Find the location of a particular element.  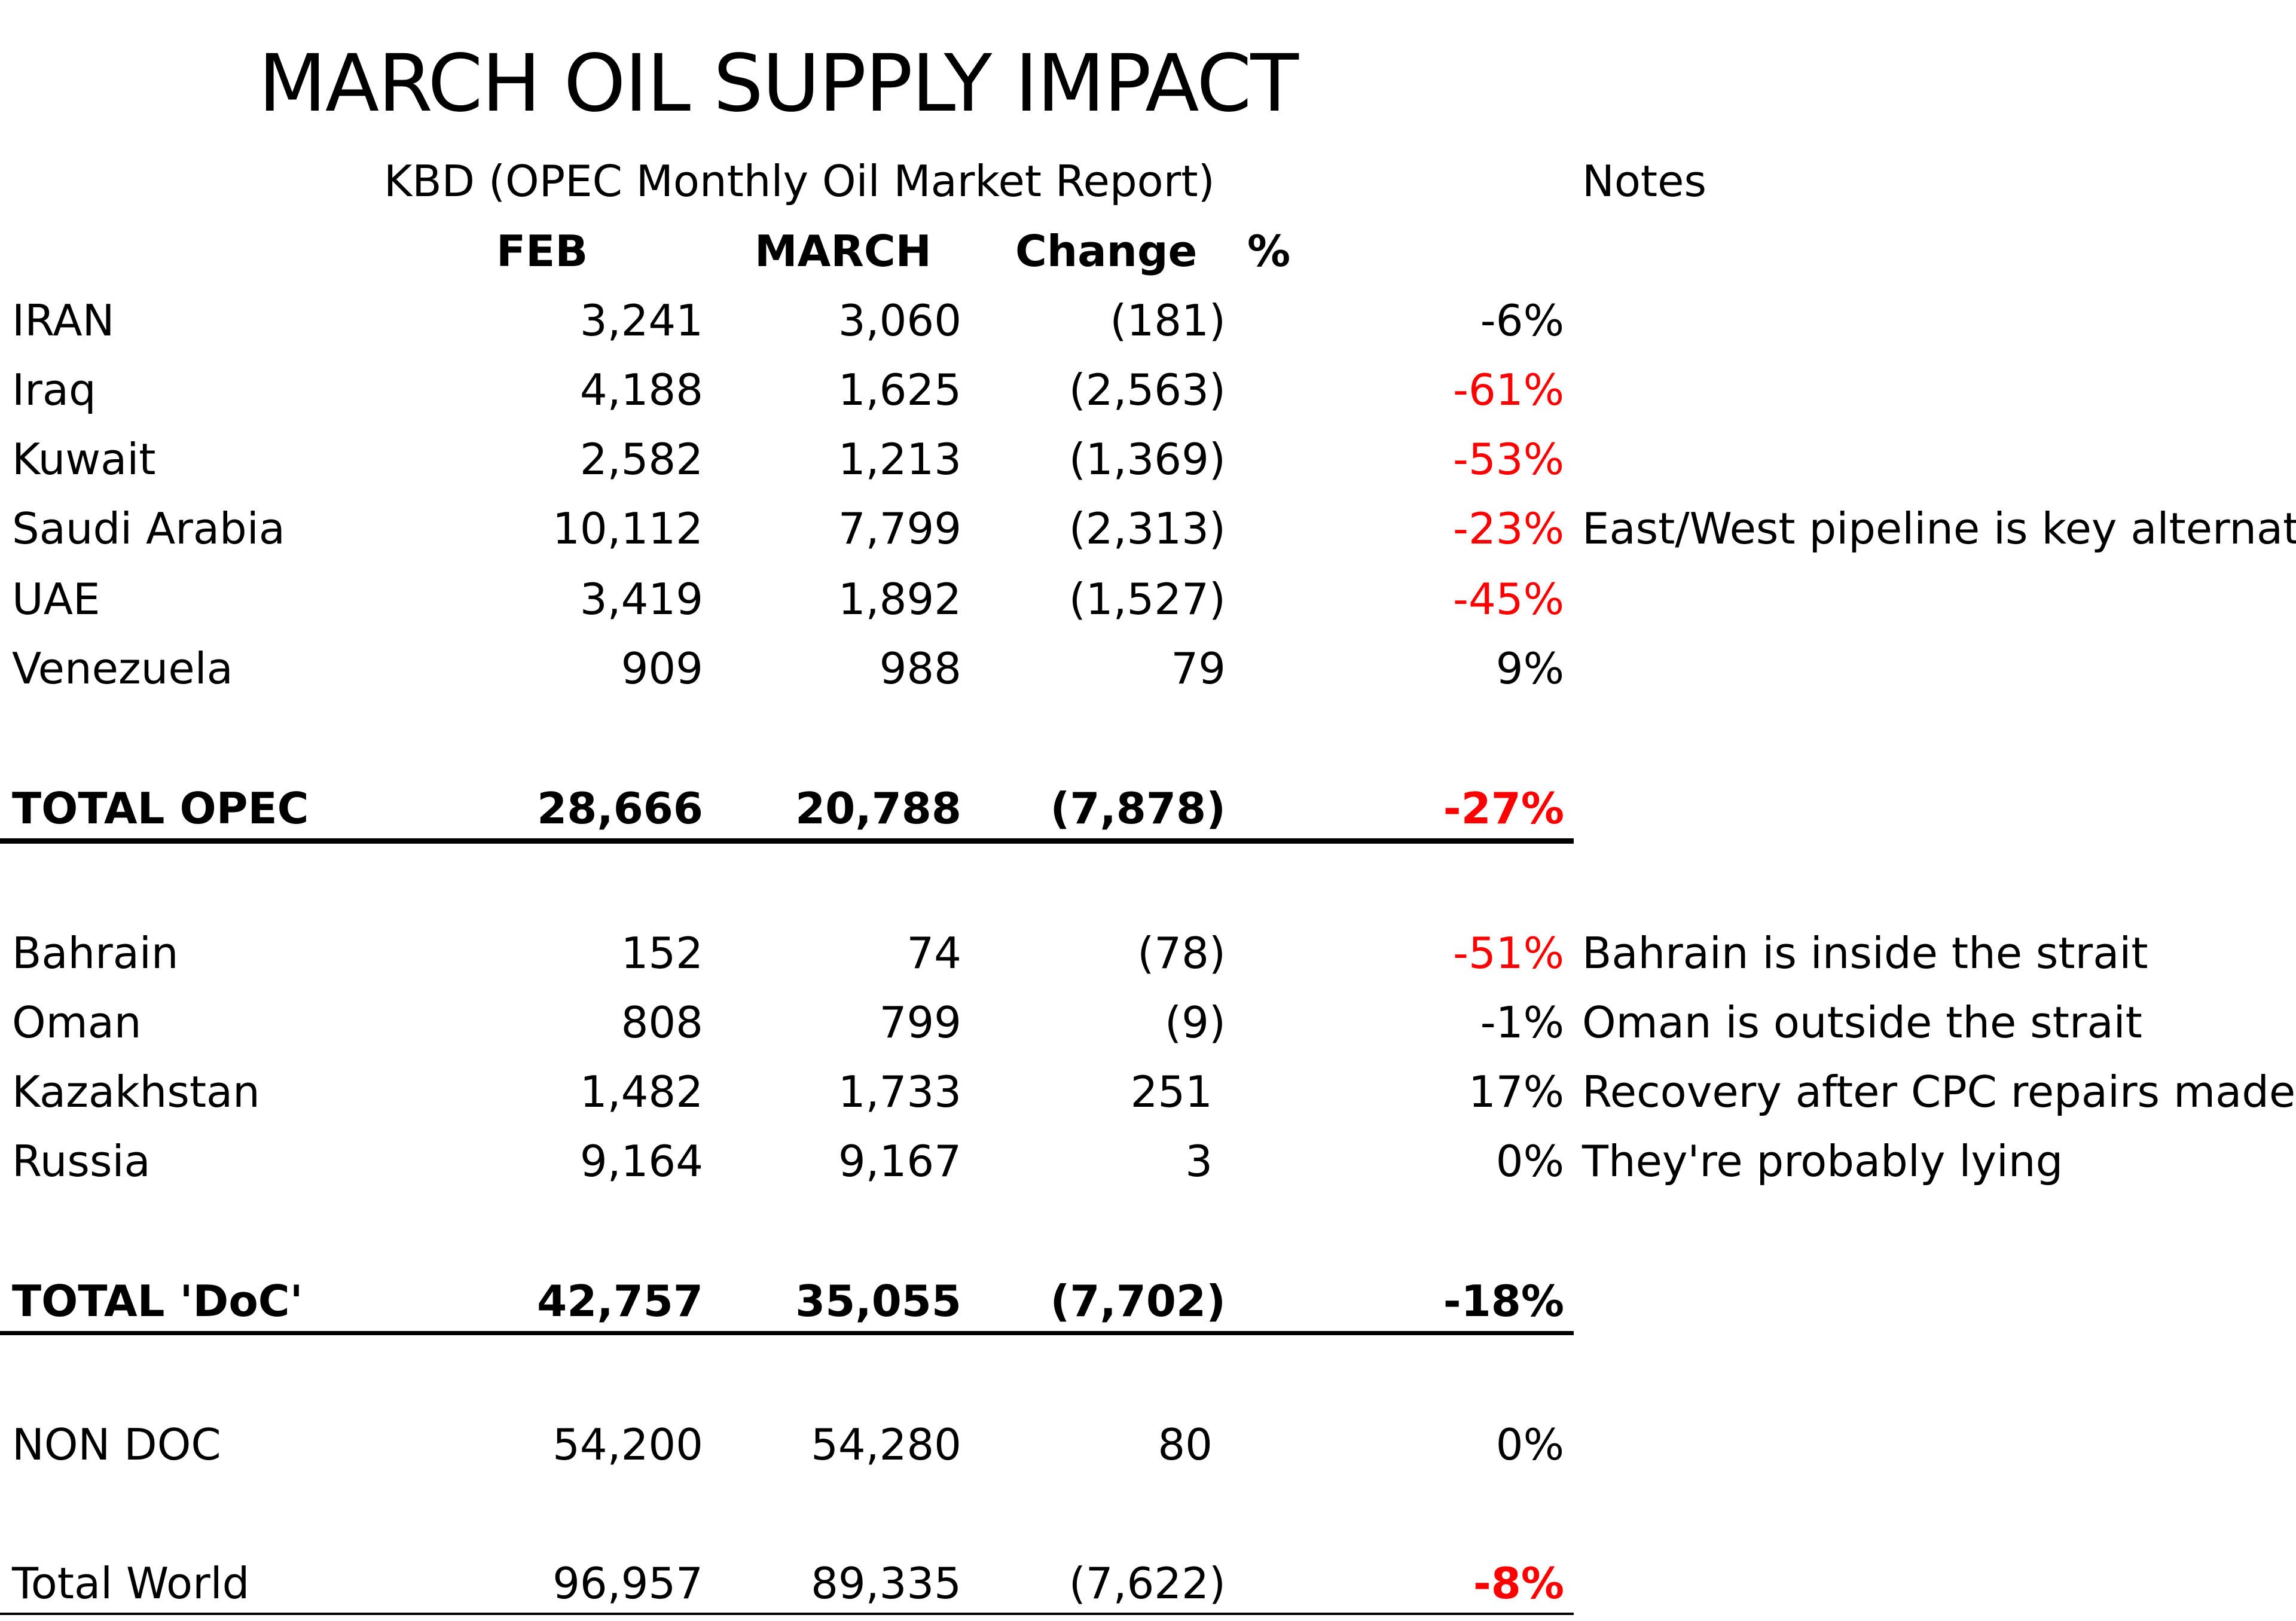

total-doc-row: TOTAL 'DoC' 42,757 35,055 (7,702) -18% is located at coordinates (1148, 1301).